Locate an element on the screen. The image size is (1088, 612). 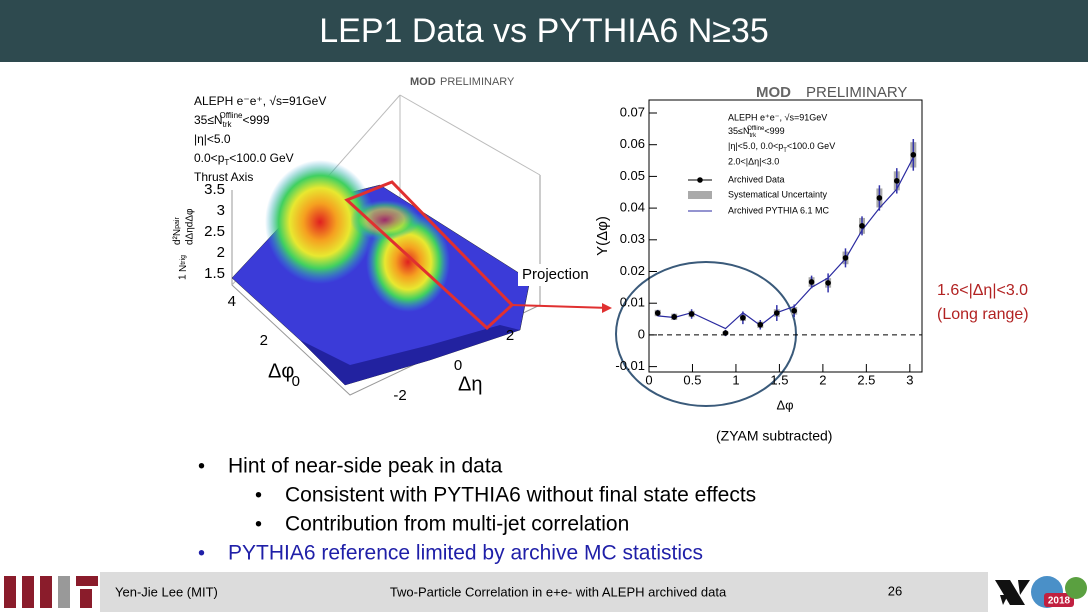
z-label-part: d²Npair is located at coordinates (177, 231).